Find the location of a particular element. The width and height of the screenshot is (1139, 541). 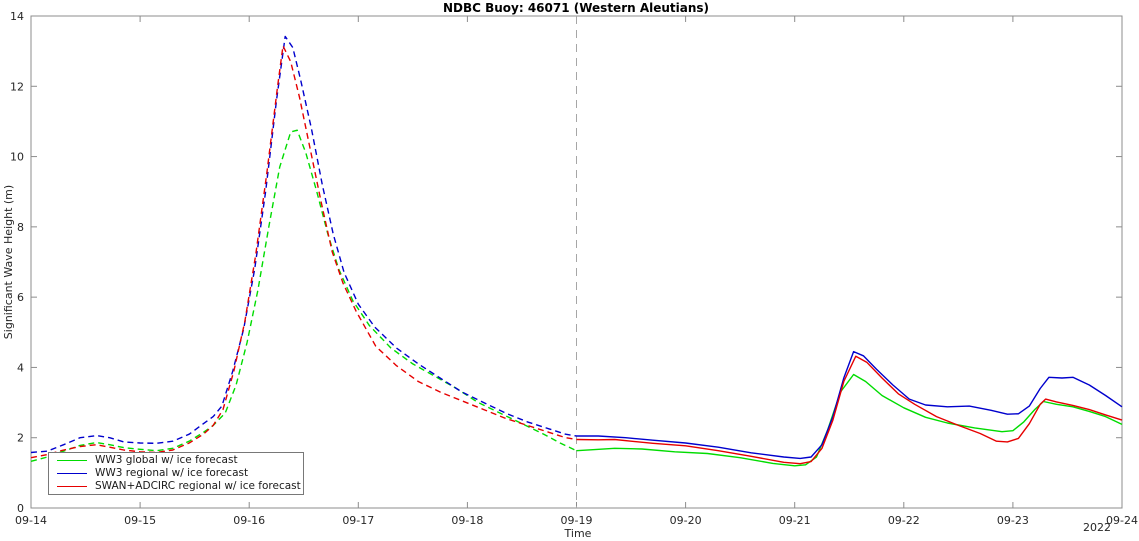

x-tick-label: 09-24 is located at coordinates (1122, 520).